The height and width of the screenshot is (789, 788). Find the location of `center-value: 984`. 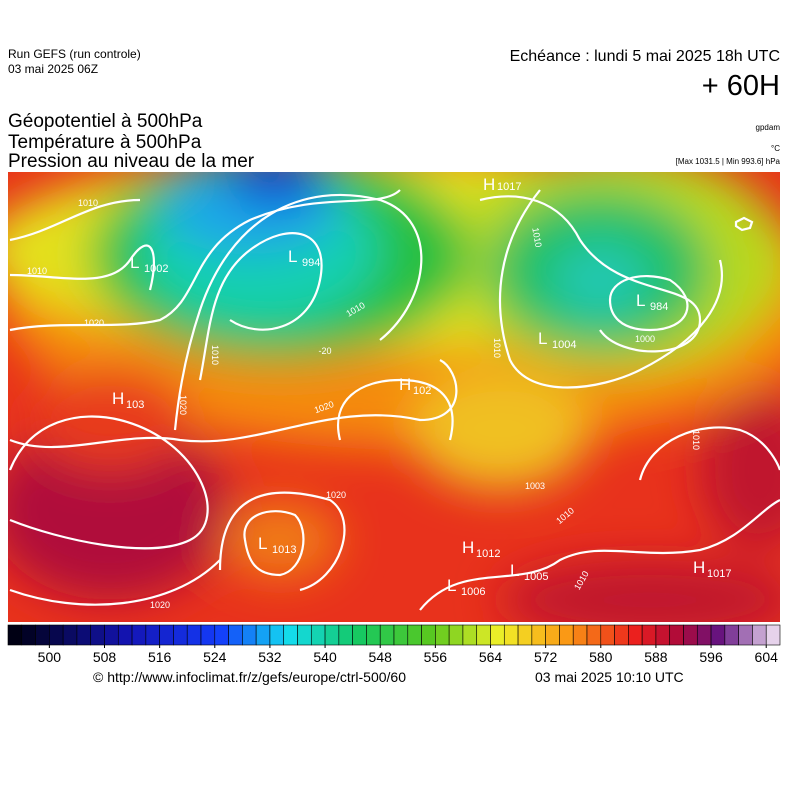

center-value: 984 is located at coordinates (659, 307).